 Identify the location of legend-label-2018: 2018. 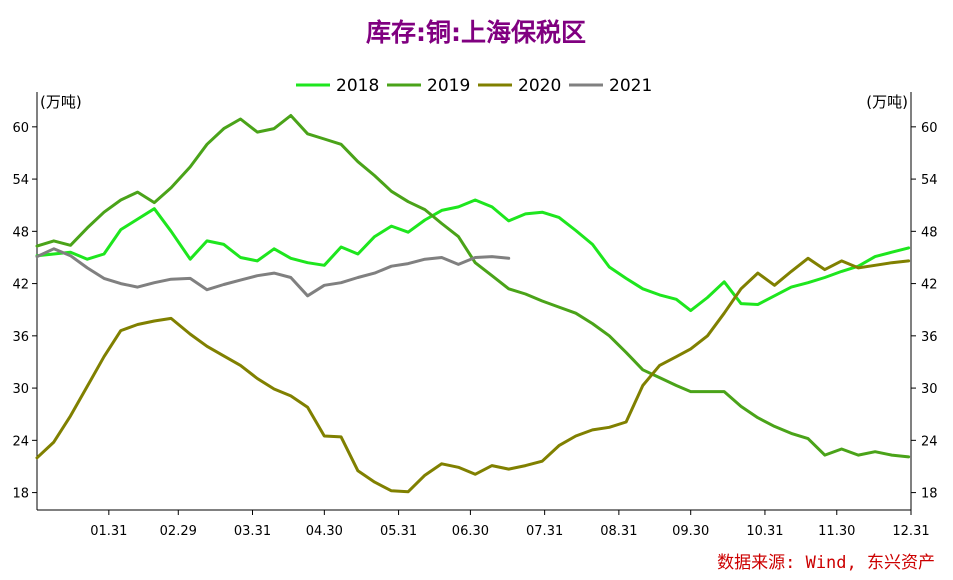
(357, 86).